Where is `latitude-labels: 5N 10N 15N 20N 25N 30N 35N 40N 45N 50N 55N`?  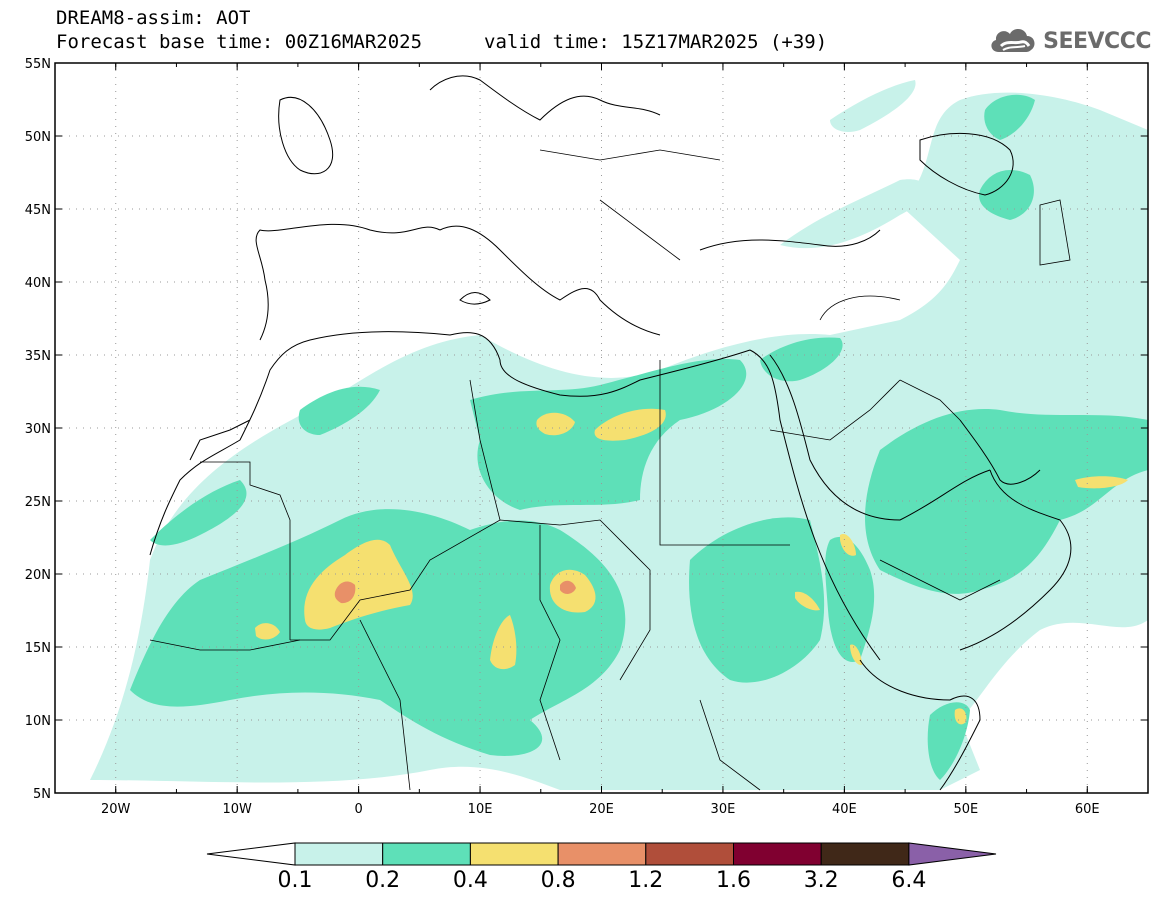 latitude-labels: 5N 10N 15N 20N 25N 30N 35N 40N 45N 50N 55N is located at coordinates (38, 429).